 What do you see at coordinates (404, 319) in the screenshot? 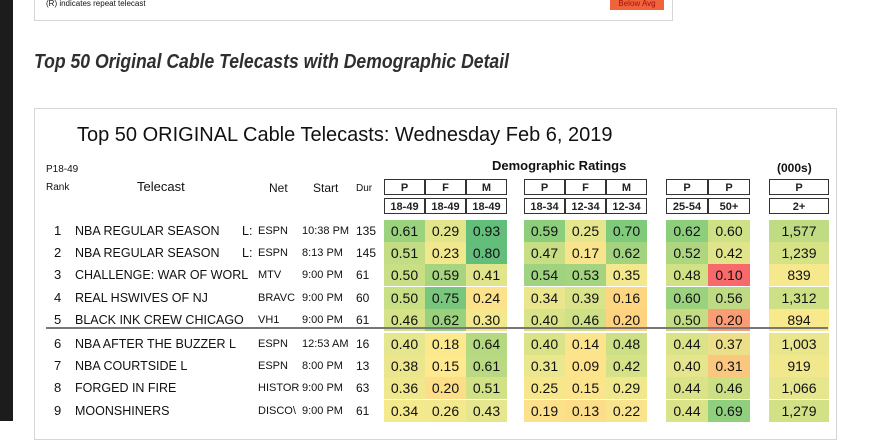
I see `rating-cell: 0.46` at bounding box center [404, 319].